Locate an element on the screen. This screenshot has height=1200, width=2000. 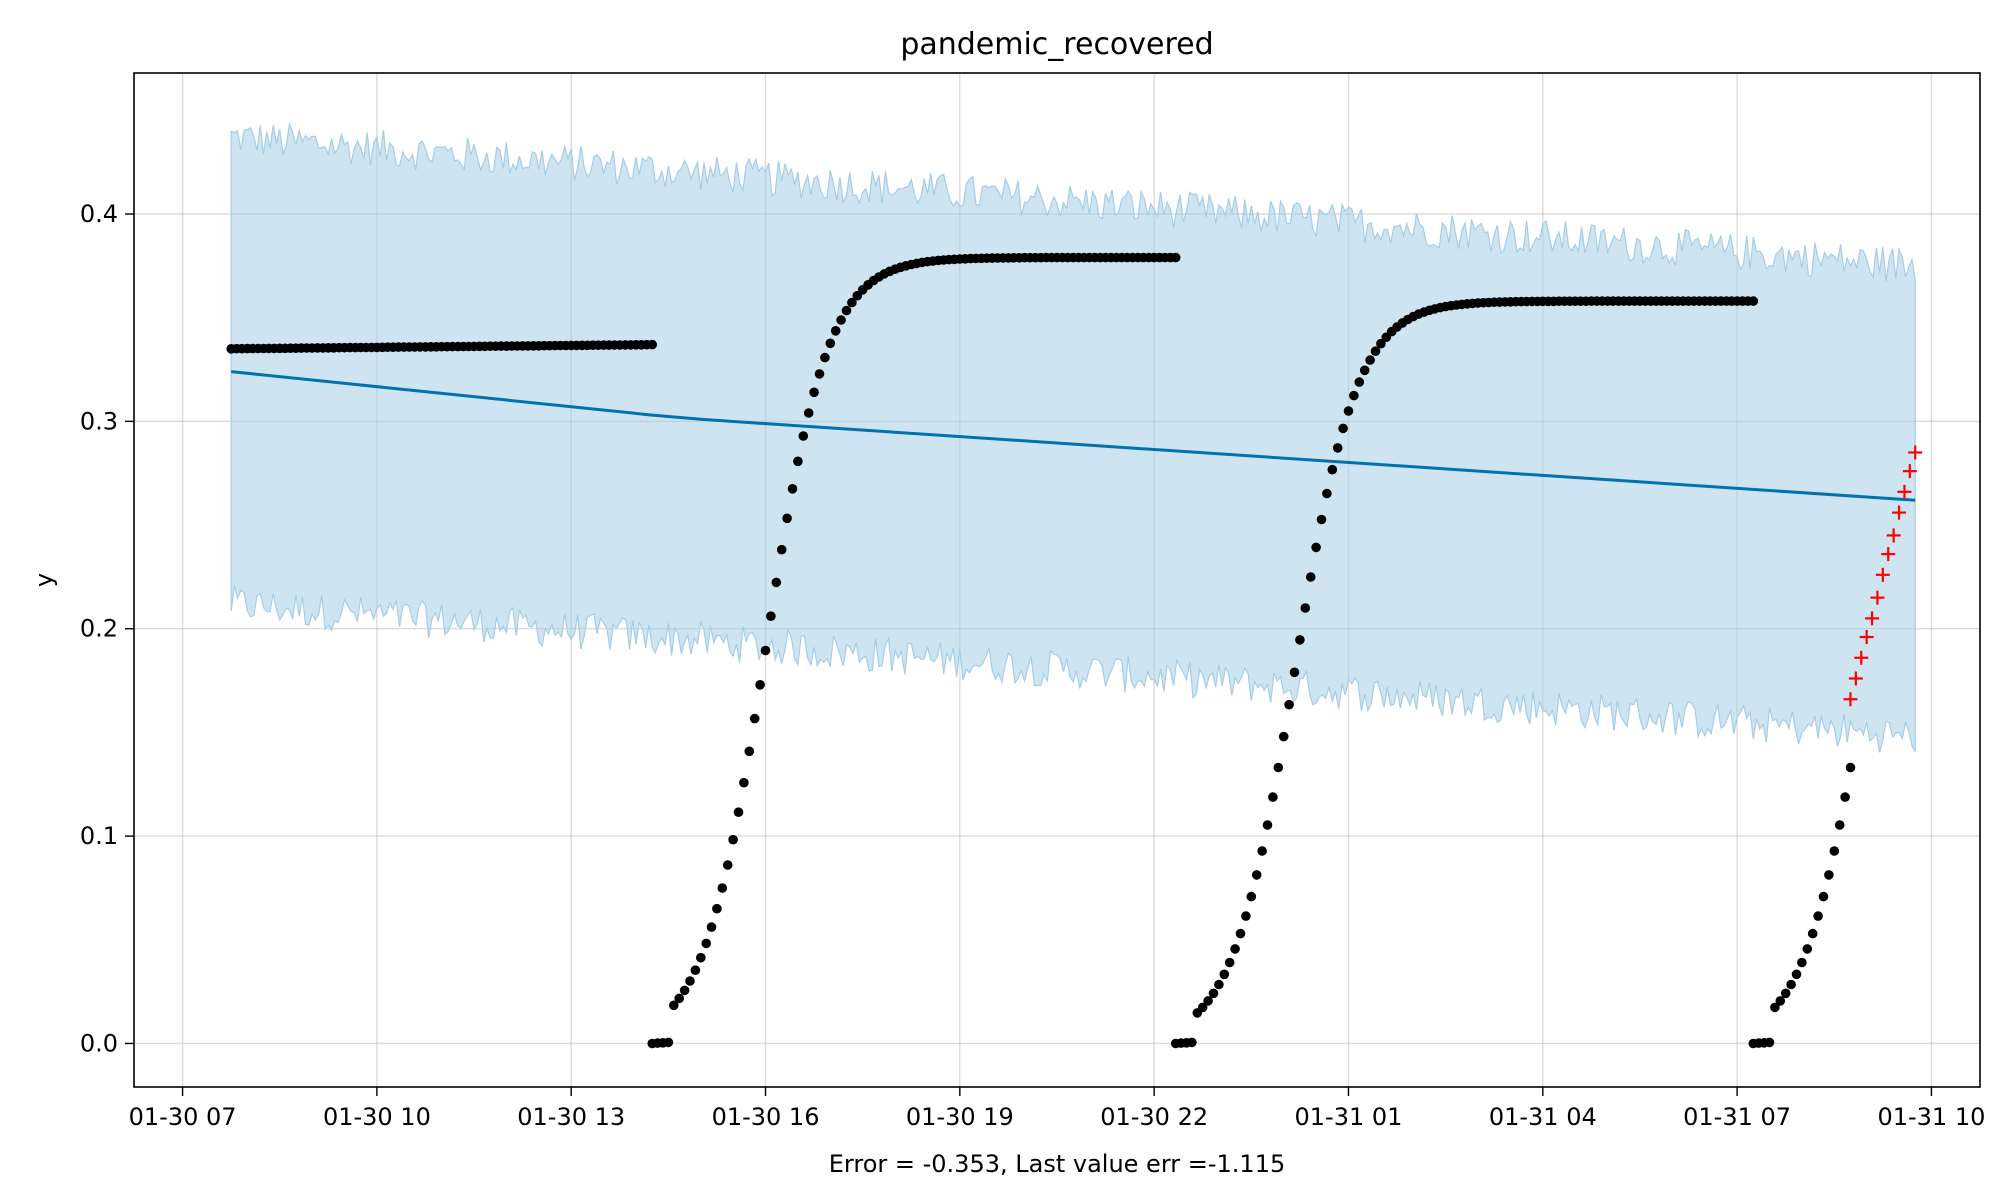
test-points is located at coordinates (1883, 576).